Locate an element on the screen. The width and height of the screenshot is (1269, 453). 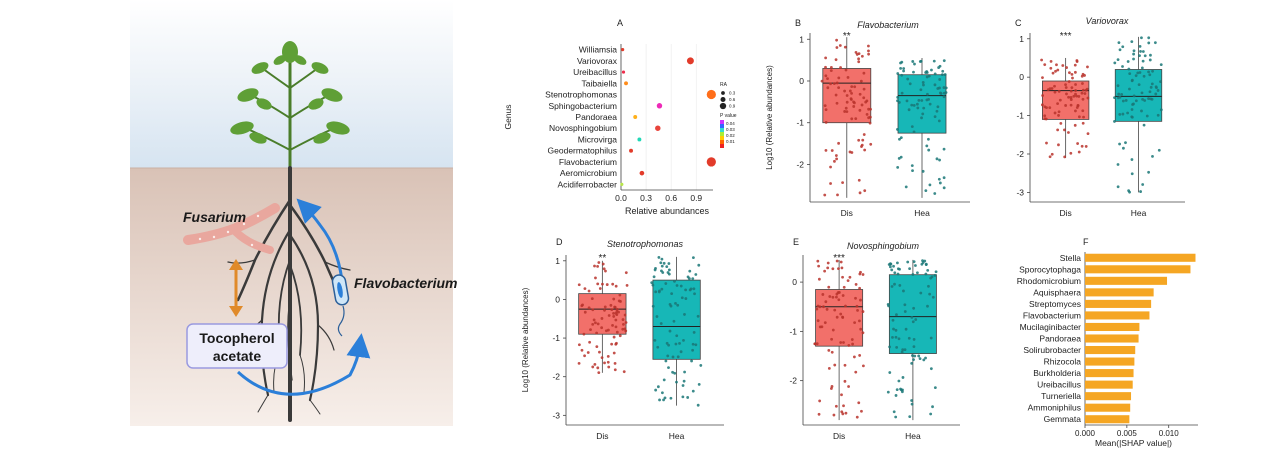
x-tick-label: 0.010 is located at coordinates (1169, 433).